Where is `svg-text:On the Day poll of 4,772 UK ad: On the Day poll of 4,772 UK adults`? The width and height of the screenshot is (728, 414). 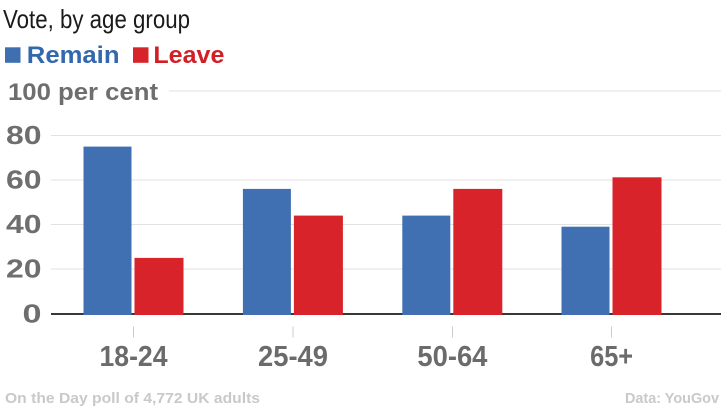 svg-text:On the Day poll of 4,772 UK ad: On the Day poll of 4,772 UK adults is located at coordinates (132, 398).